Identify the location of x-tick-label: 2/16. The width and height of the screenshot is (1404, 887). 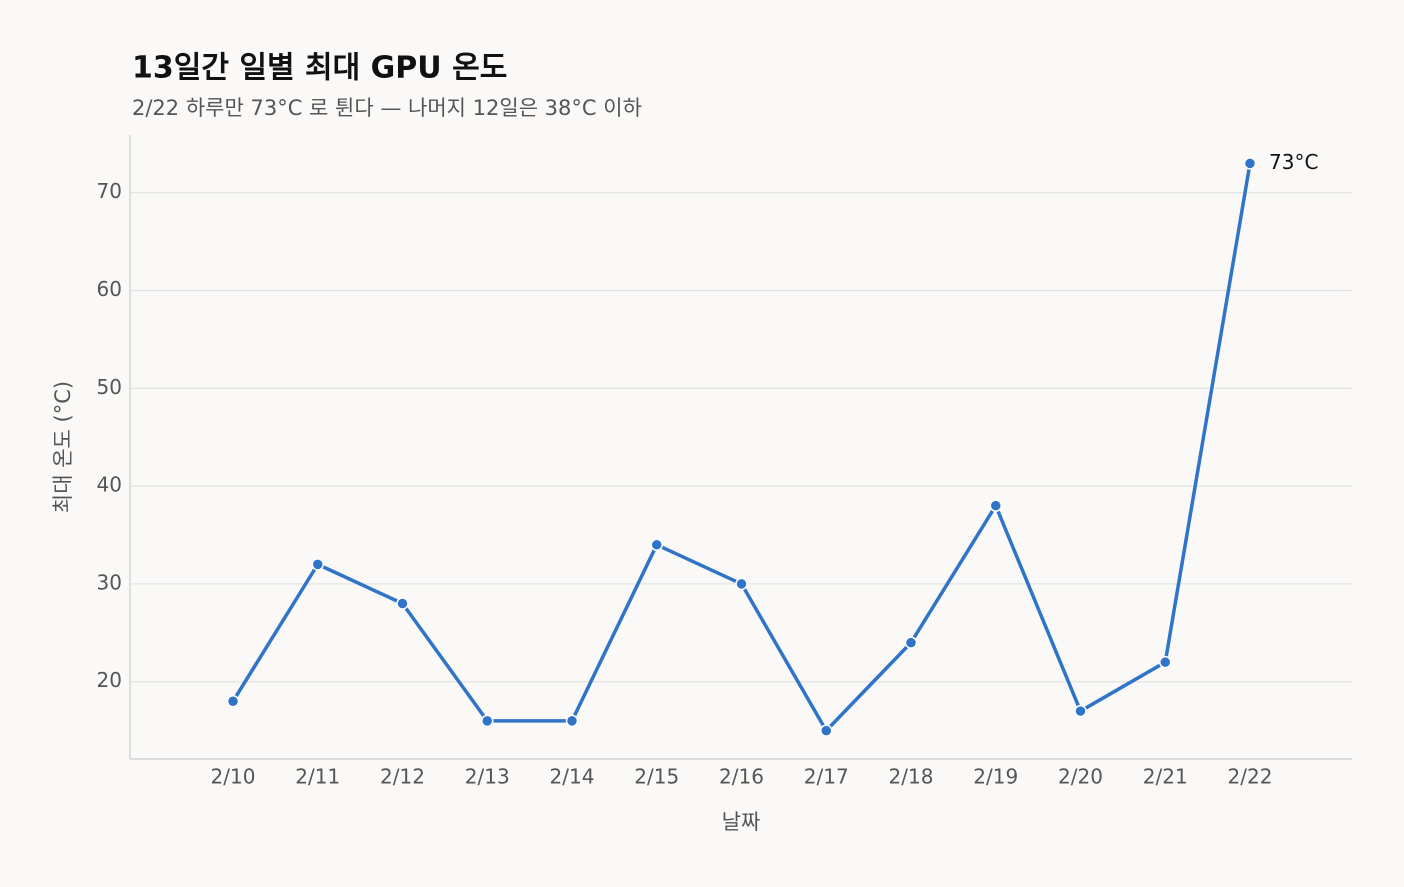
(741, 777).